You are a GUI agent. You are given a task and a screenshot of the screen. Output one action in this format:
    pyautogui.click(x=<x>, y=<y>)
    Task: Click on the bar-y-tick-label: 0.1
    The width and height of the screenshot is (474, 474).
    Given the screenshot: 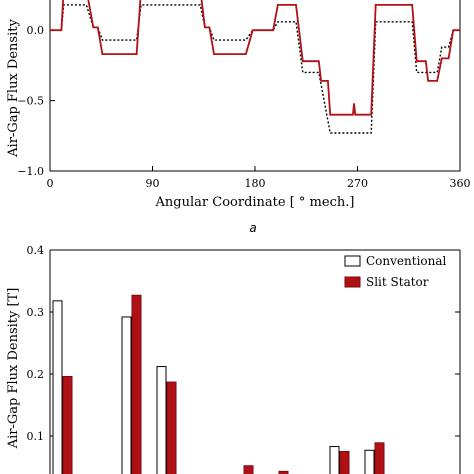 What is the action you would take?
    pyautogui.click(x=36, y=436)
    